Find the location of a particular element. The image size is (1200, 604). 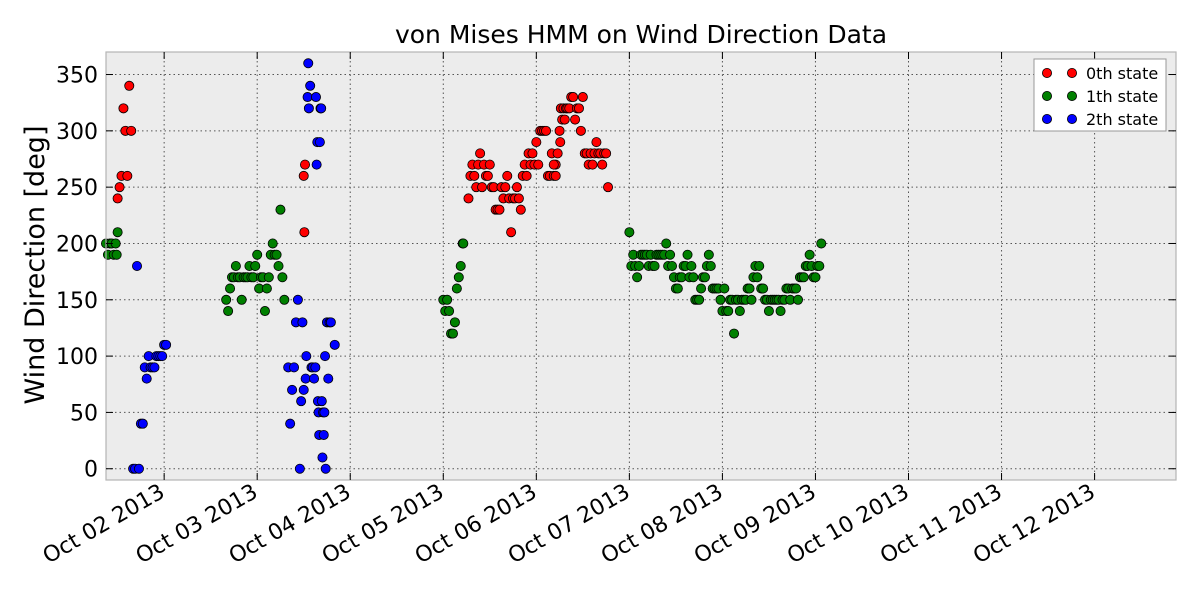

legend-box is located at coordinates (1100, 95).